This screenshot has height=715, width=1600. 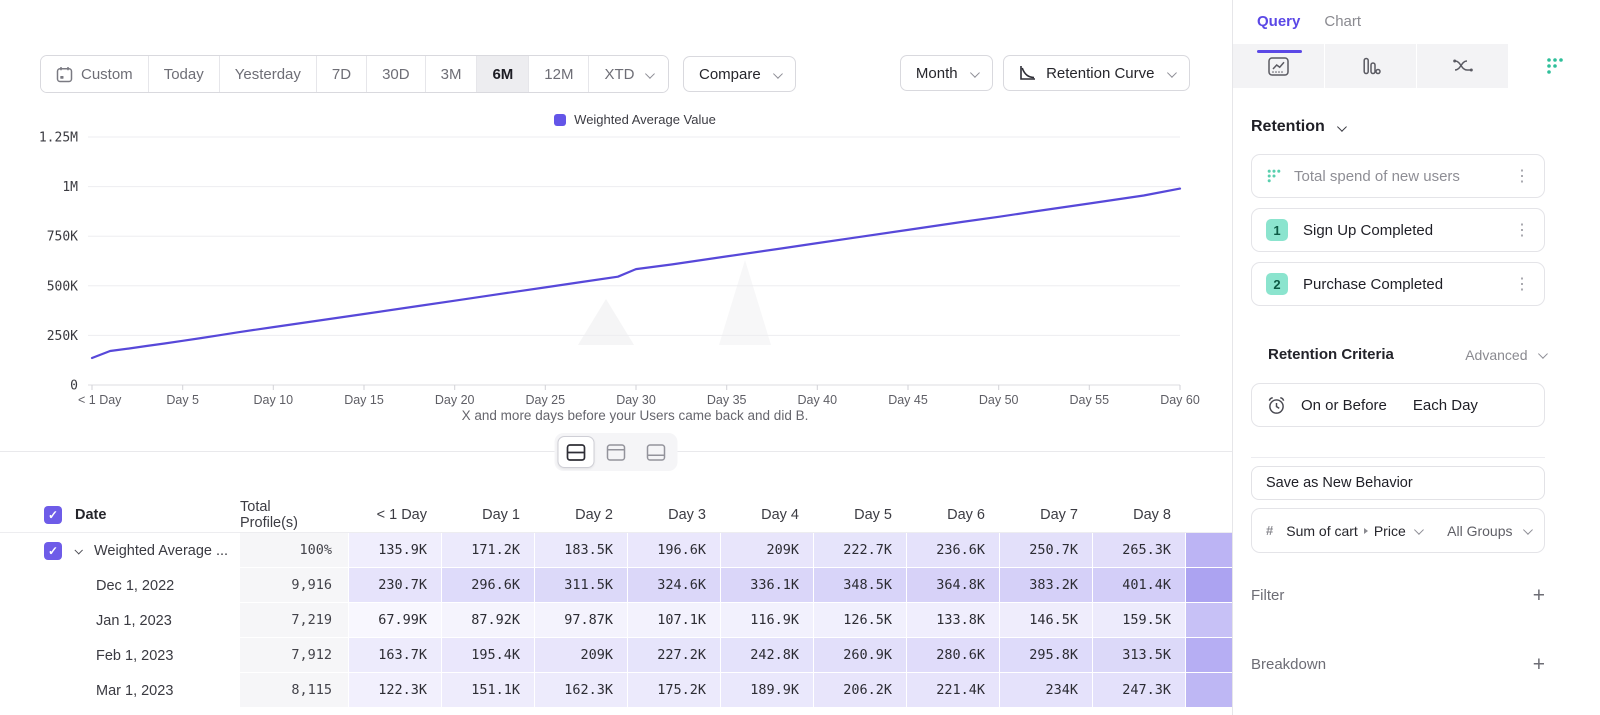 I want to click on value-cell: 175.2K, so click(x=673, y=690).